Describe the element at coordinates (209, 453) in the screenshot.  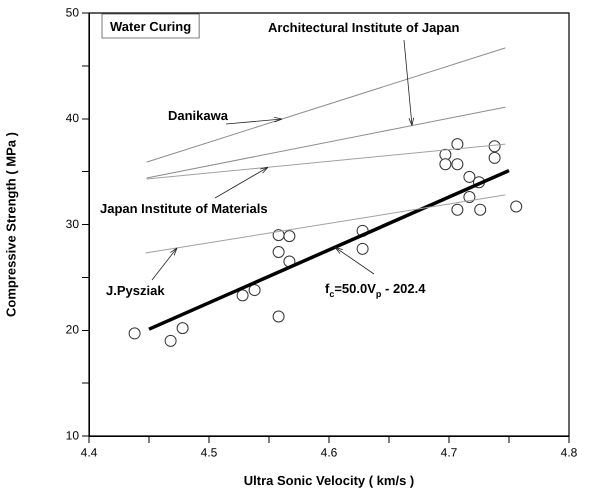
I see `x-tick-label: 4.5` at that location.